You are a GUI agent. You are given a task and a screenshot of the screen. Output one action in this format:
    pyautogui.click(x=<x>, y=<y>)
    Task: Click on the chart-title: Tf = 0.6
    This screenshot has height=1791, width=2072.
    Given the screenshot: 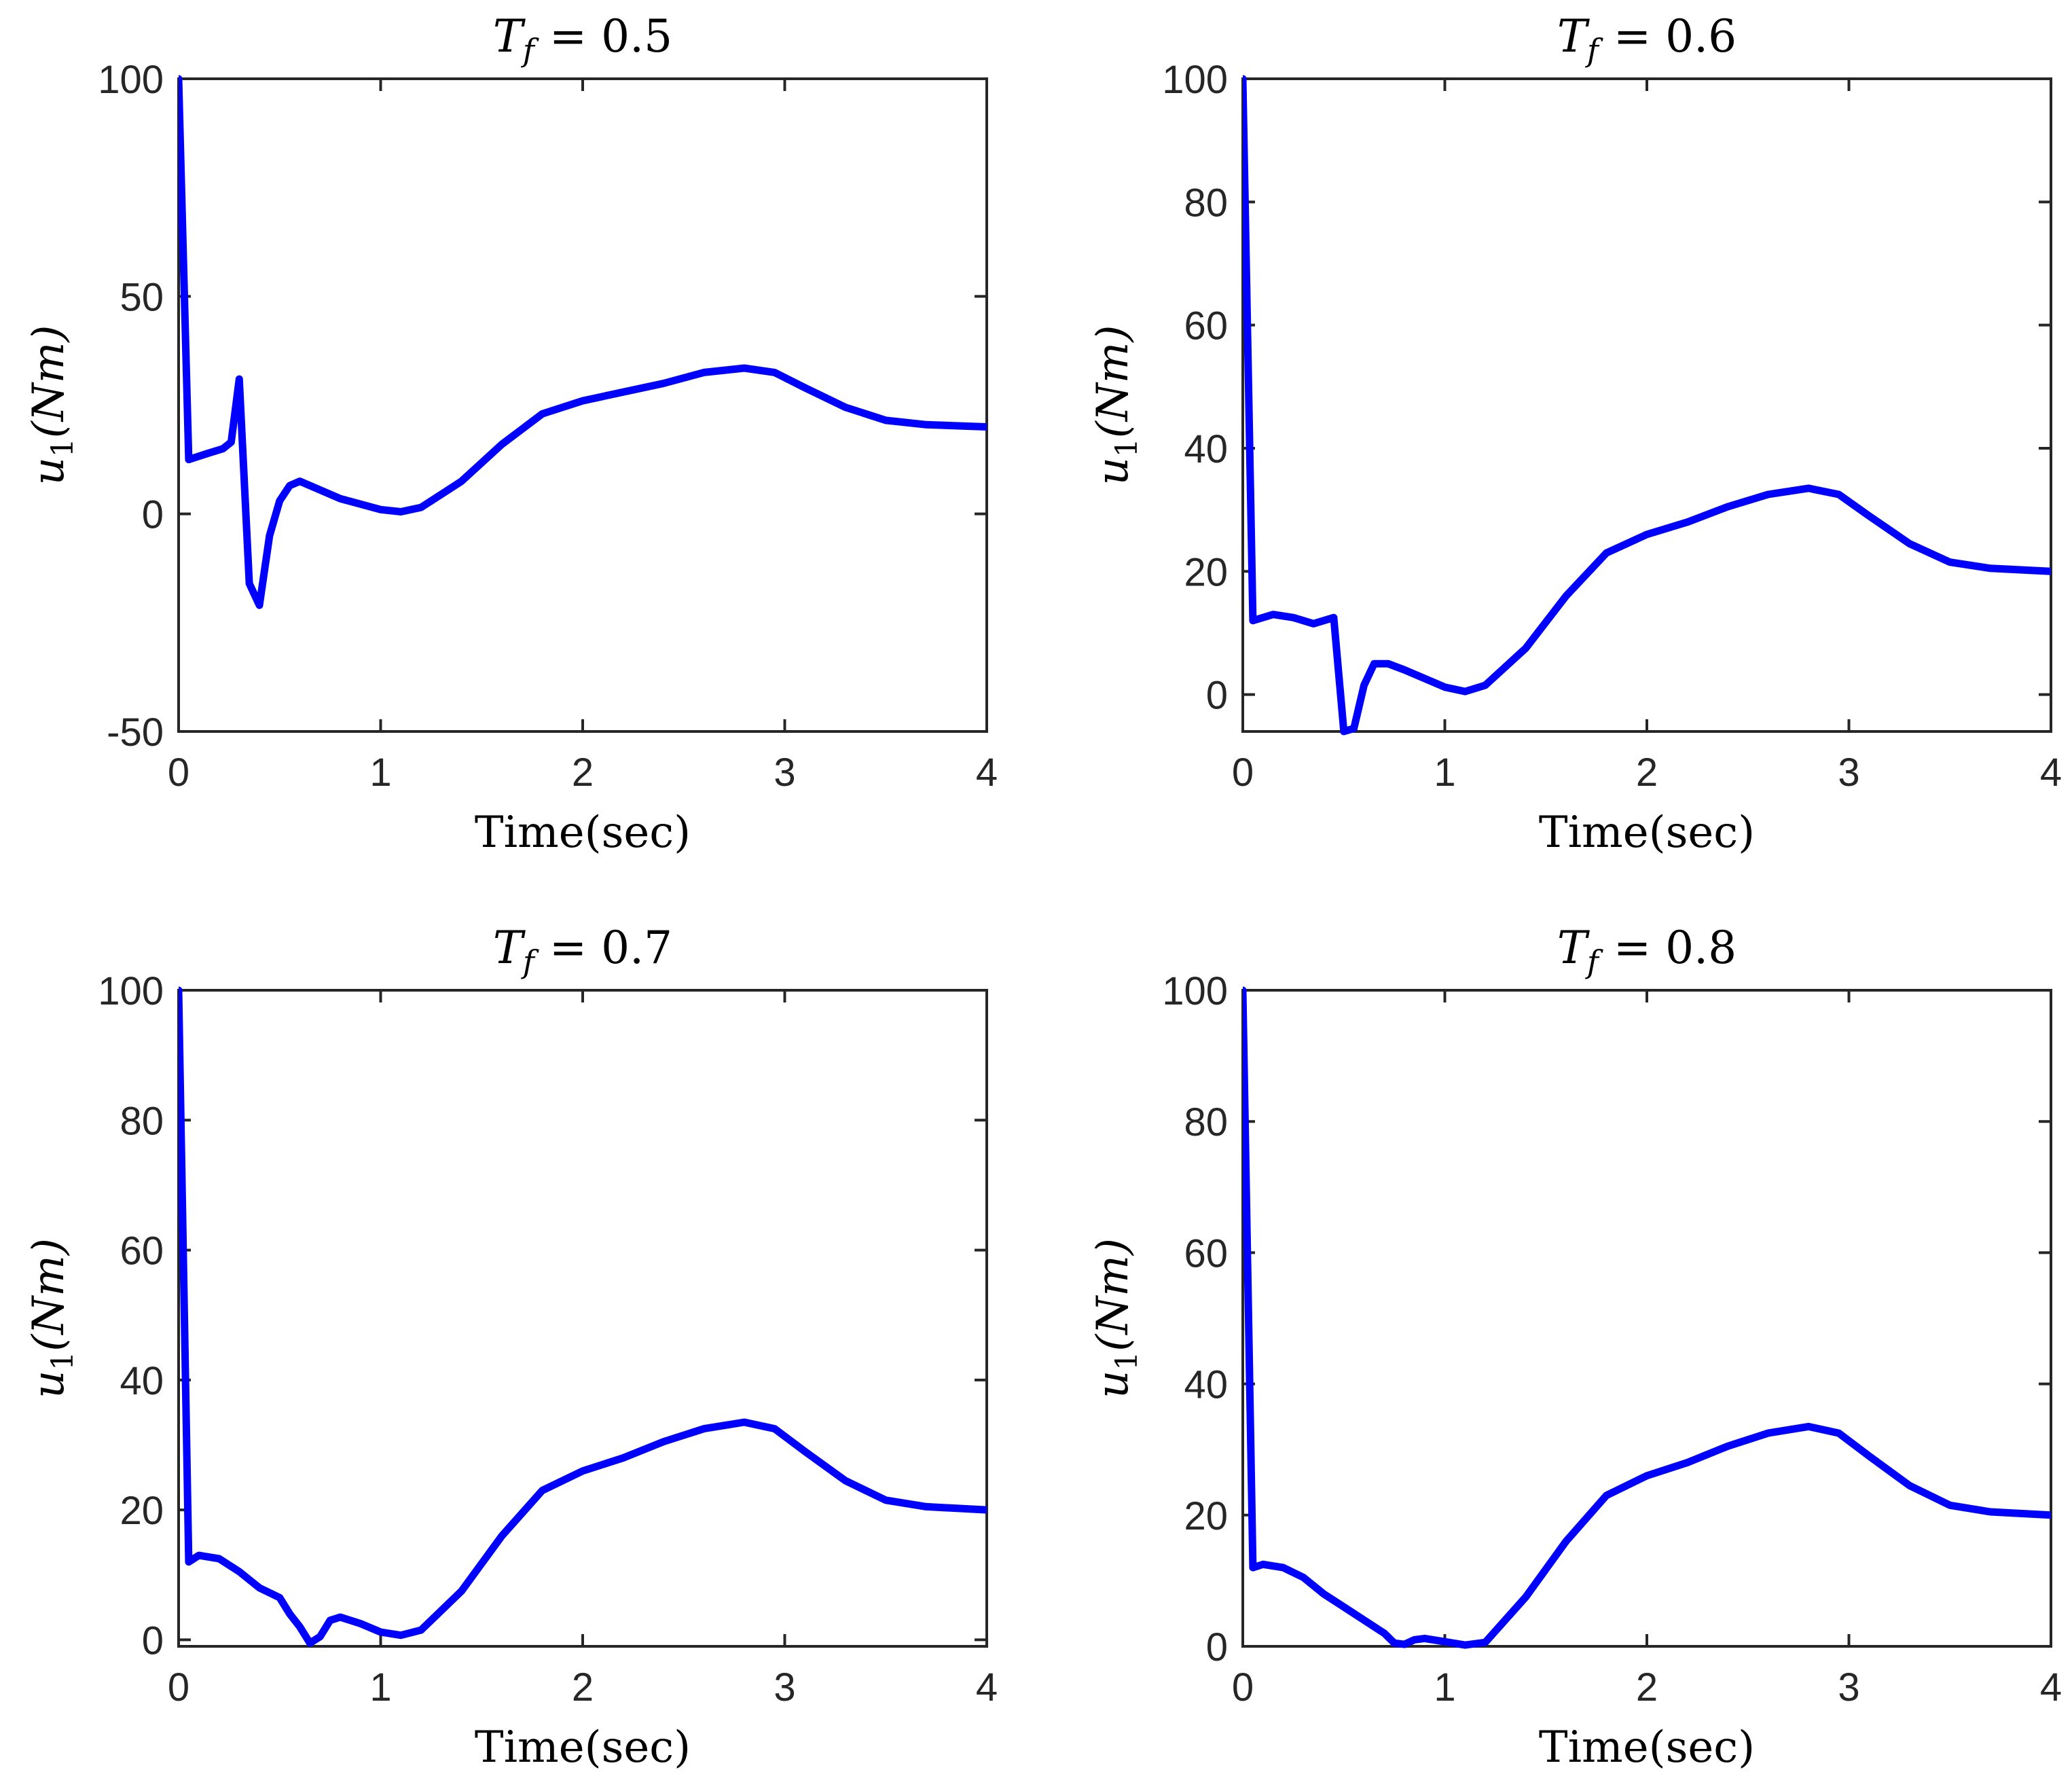 What is the action you would take?
    pyautogui.click(x=1647, y=39)
    